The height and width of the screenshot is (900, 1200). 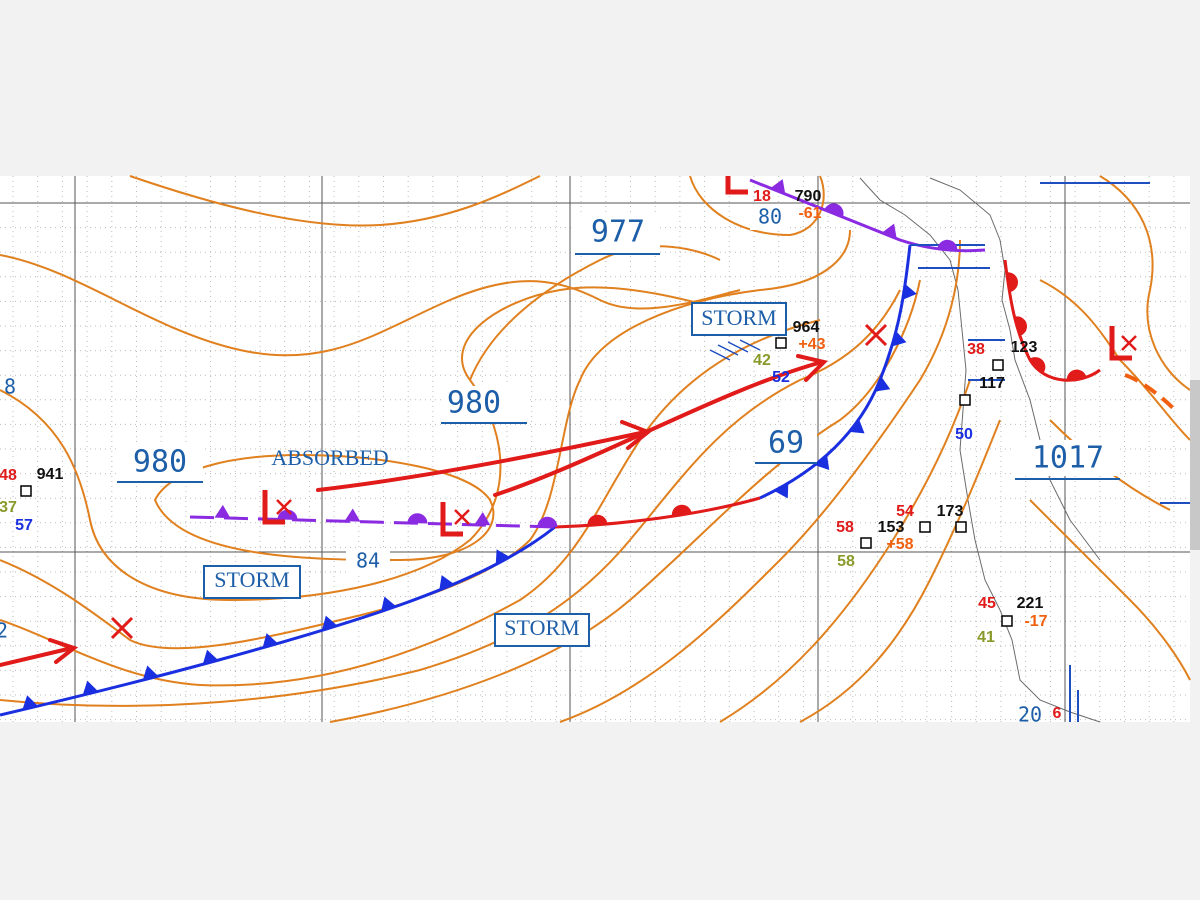 I want to click on isobar-label: 84, so click(x=368, y=561).